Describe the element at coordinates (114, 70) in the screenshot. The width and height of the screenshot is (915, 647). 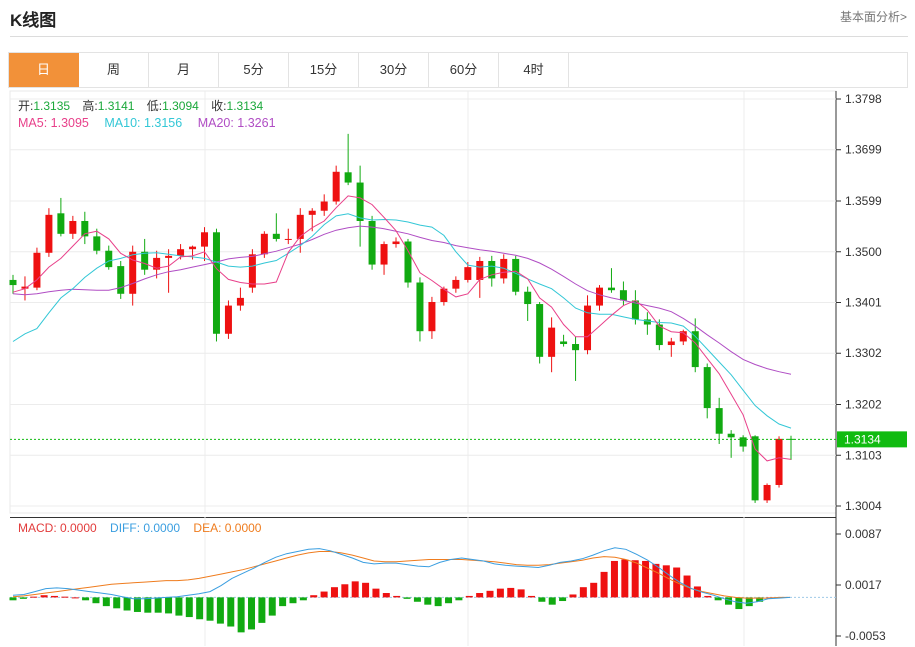
I see `tab-week: 周` at that location.